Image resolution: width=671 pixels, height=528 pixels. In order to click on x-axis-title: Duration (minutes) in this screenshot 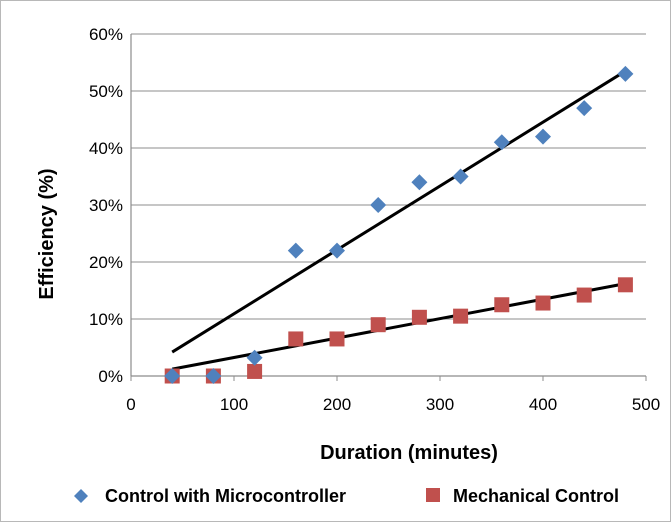, I will do `click(409, 453)`.